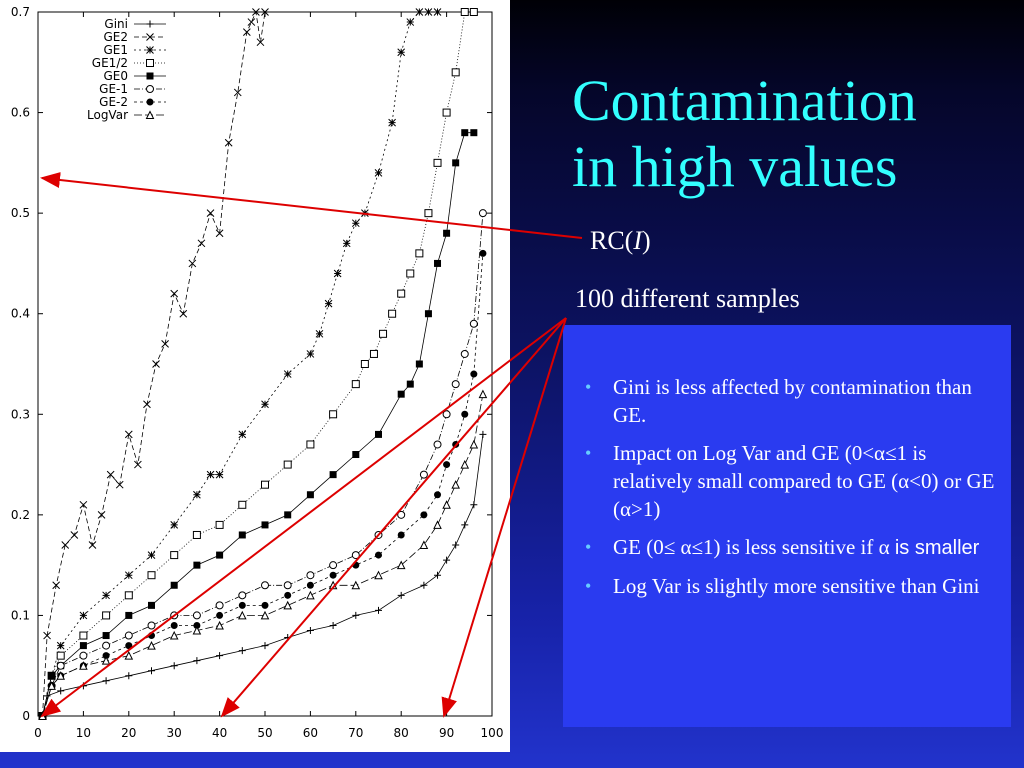 Image resolution: width=1024 pixels, height=768 pixels. I want to click on x-tick-label: 80, so click(401, 733).